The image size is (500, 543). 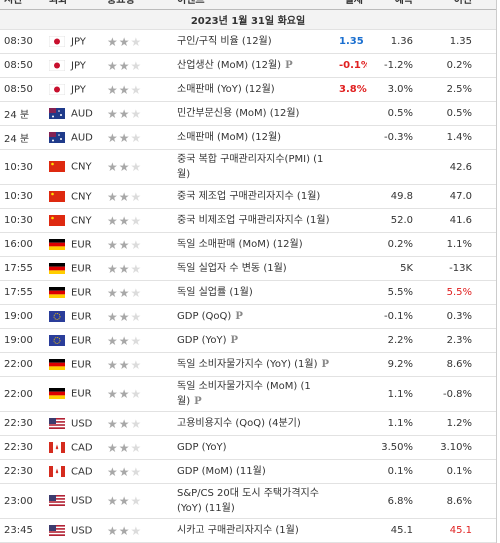 What do you see at coordinates (226, 89) in the screenshot?
I see `event: 소매판매 (YoY) (12월)` at bounding box center [226, 89].